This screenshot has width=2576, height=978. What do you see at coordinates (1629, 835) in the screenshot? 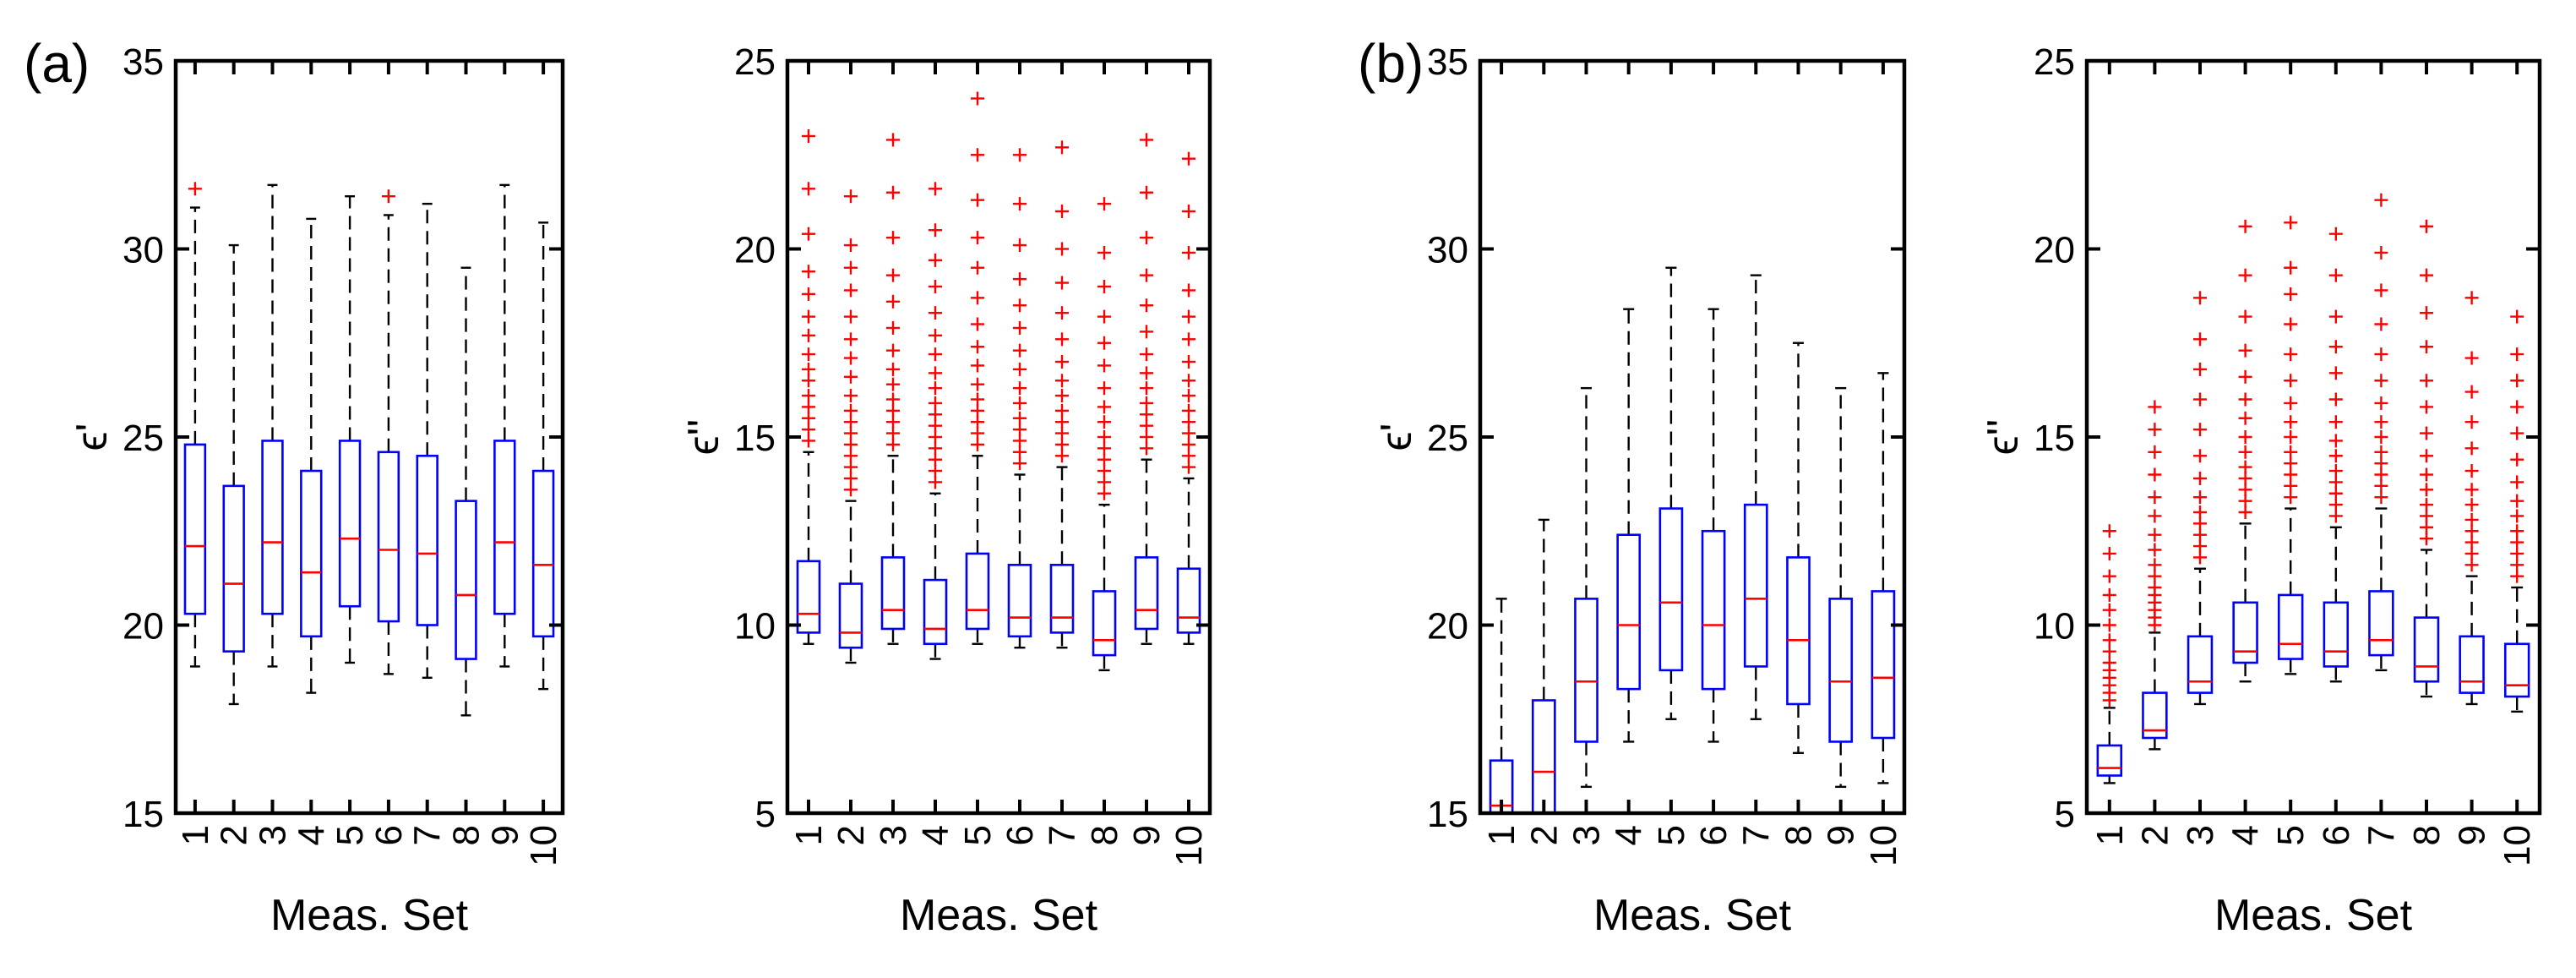
I see `x-tick-label: 4` at bounding box center [1629, 835].